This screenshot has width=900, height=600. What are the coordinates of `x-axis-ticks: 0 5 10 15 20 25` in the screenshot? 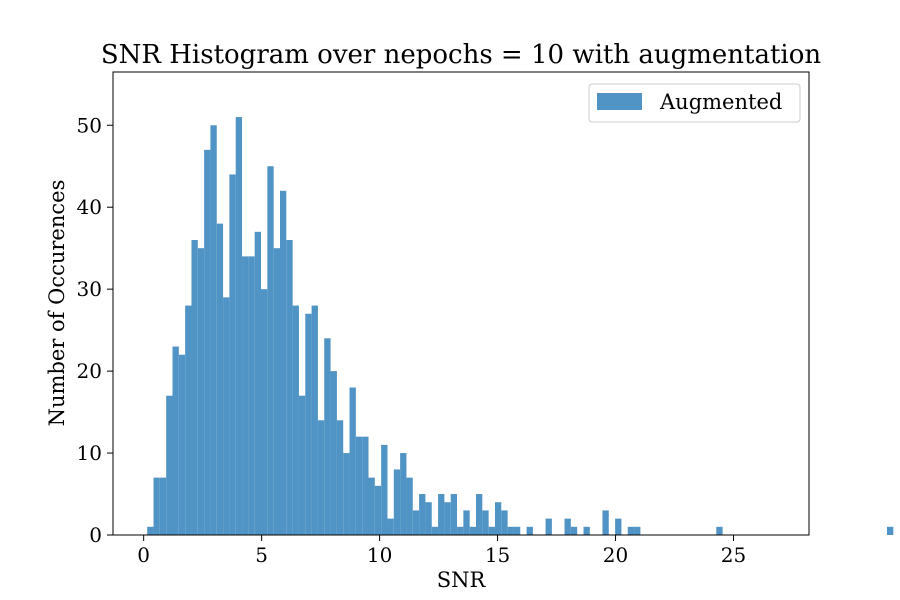 It's located at (441, 551).